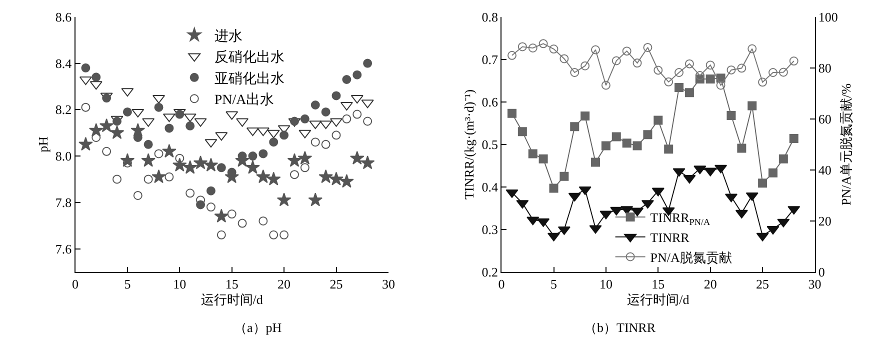  What do you see at coordinates (490, 144) in the screenshot?
I see `y-tick-label: 0.5` at bounding box center [490, 144].